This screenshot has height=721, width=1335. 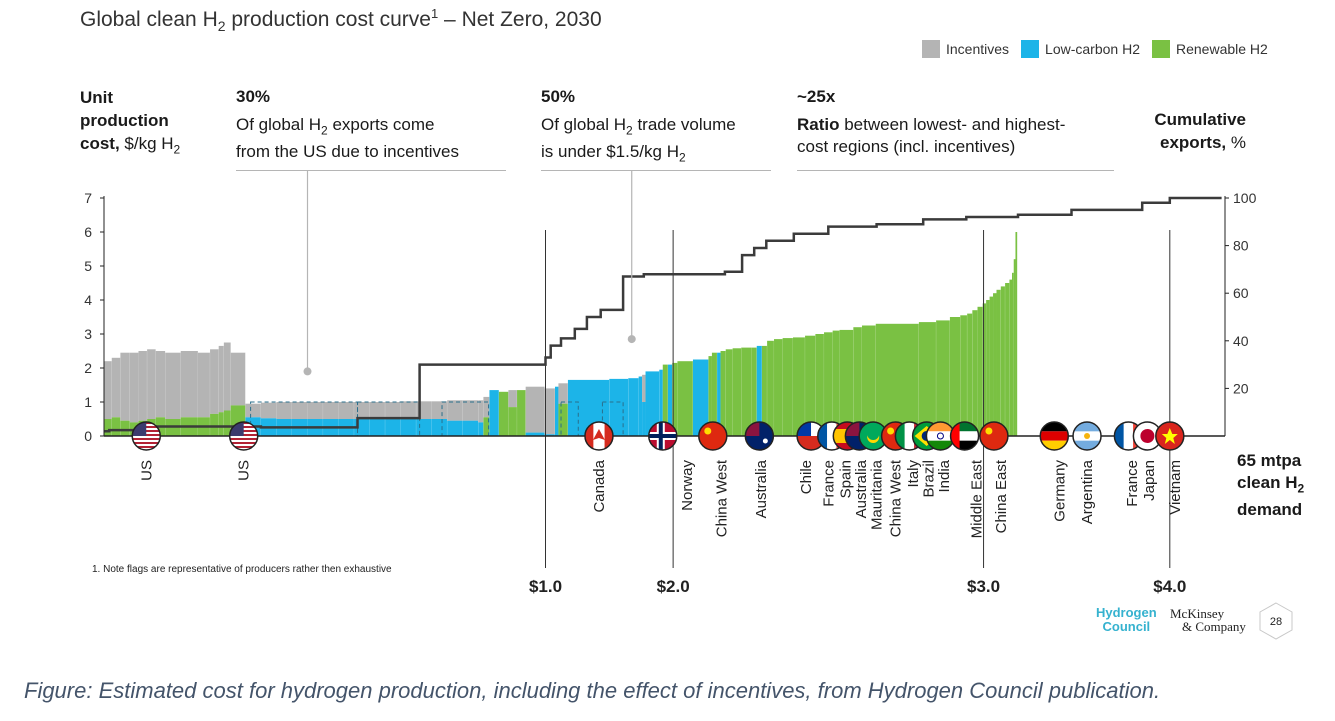 I want to click on annotation-rule, so click(x=371, y=170).